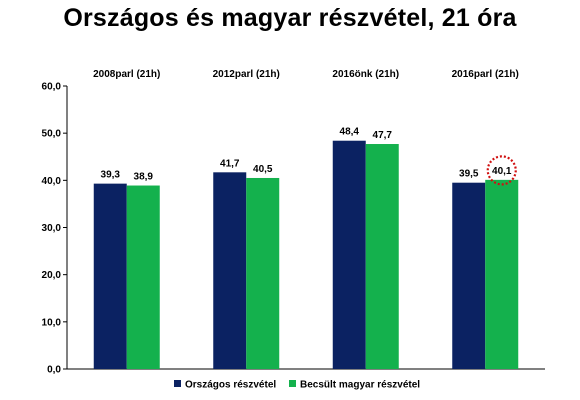  Describe the element at coordinates (263, 169) in the screenshot. I see `data-label: 40,5` at that location.